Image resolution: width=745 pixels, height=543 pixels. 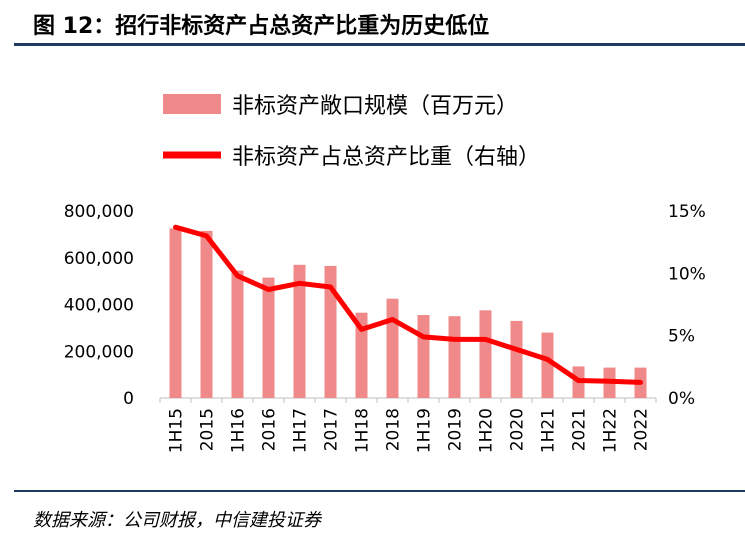 I want to click on x-tick-label: 2020, so click(x=518, y=429).